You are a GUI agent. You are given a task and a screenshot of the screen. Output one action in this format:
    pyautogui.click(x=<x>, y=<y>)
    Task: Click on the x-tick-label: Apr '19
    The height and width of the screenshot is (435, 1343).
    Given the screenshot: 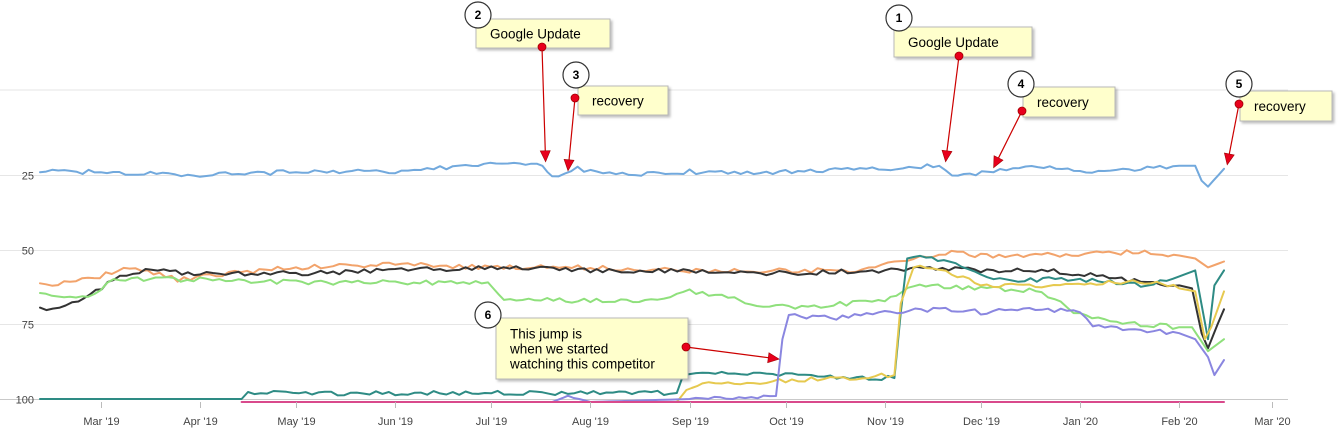 What is the action you would take?
    pyautogui.click(x=200, y=422)
    